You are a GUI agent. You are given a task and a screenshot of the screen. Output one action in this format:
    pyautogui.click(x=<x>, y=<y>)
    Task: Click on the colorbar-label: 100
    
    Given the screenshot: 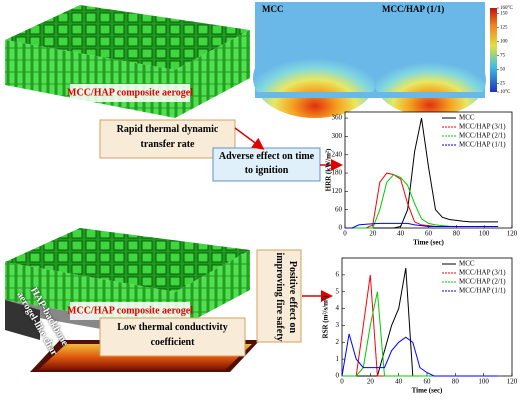 What is the action you would take?
    pyautogui.click(x=504, y=42)
    